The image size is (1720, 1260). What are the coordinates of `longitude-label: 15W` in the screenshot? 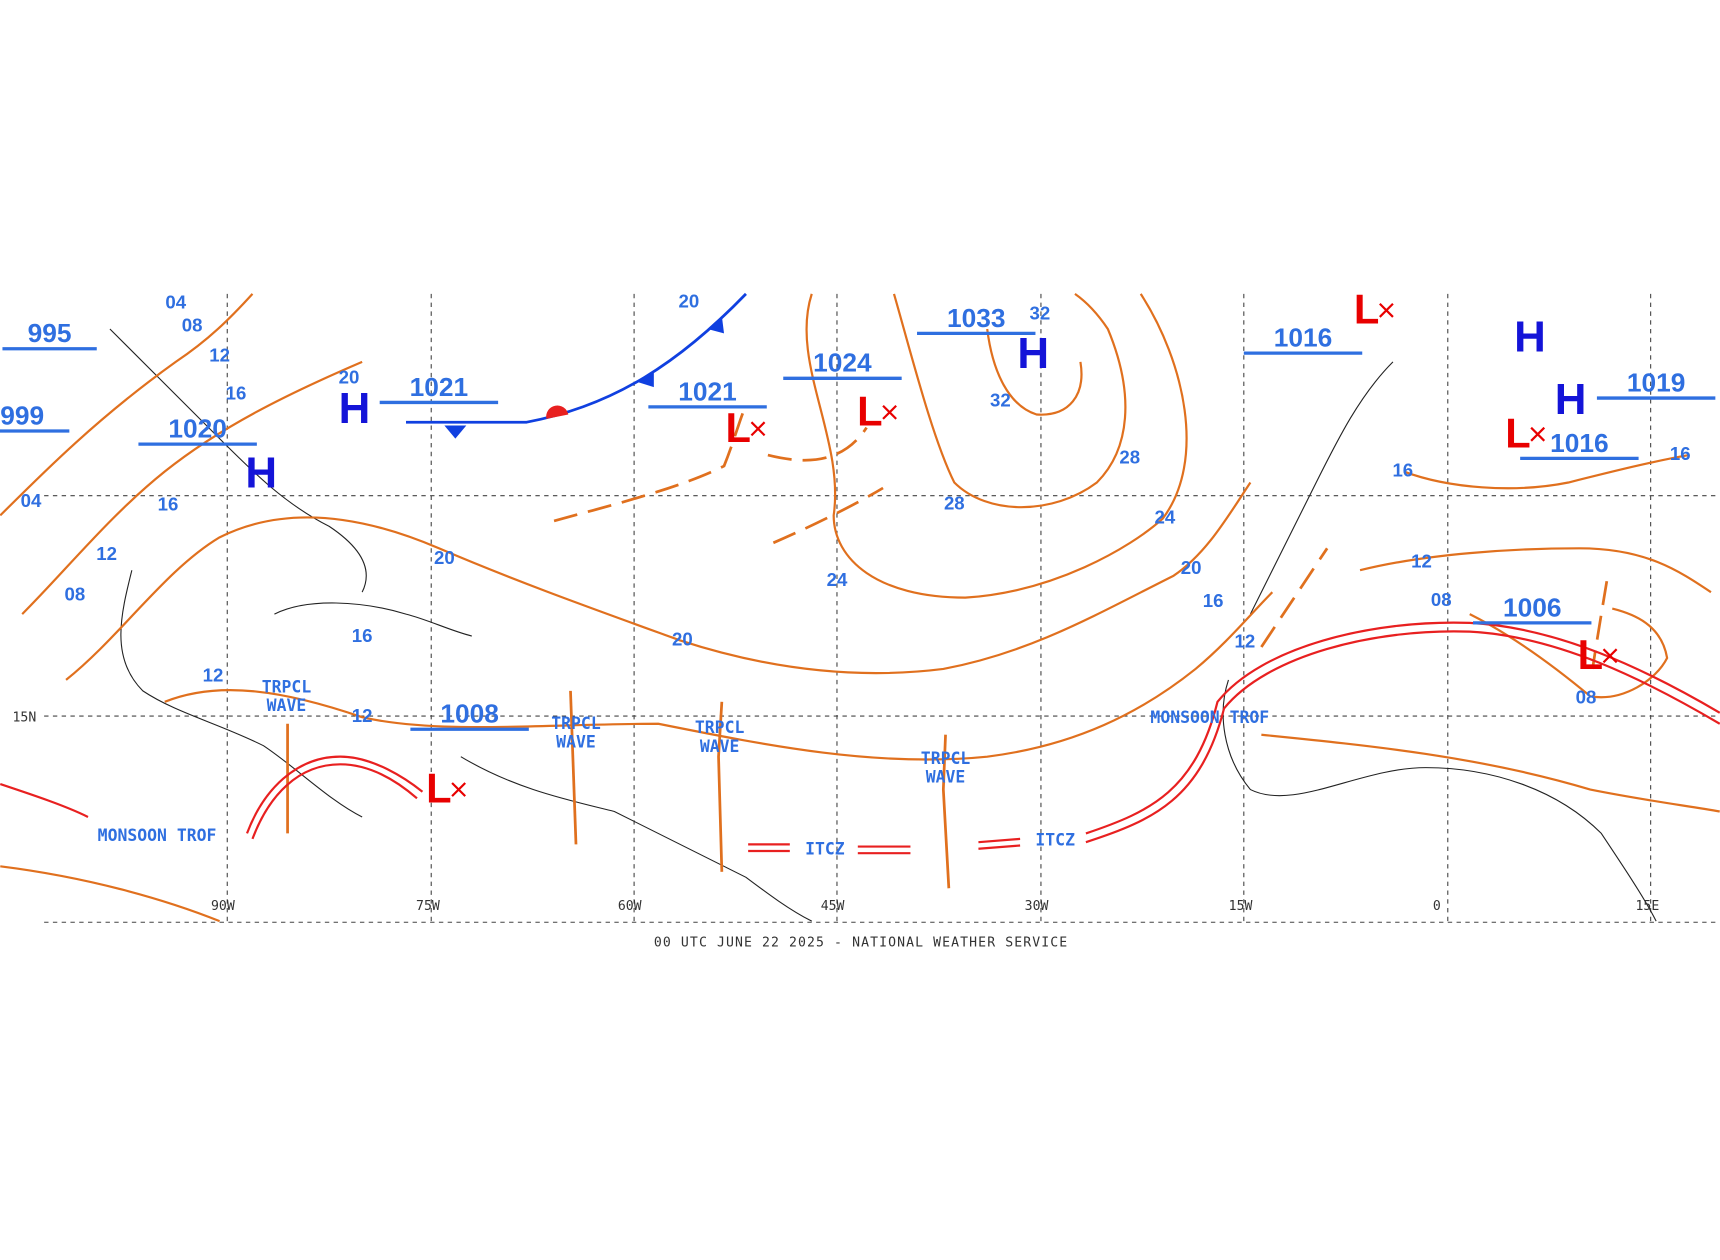 It's located at (1241, 906).